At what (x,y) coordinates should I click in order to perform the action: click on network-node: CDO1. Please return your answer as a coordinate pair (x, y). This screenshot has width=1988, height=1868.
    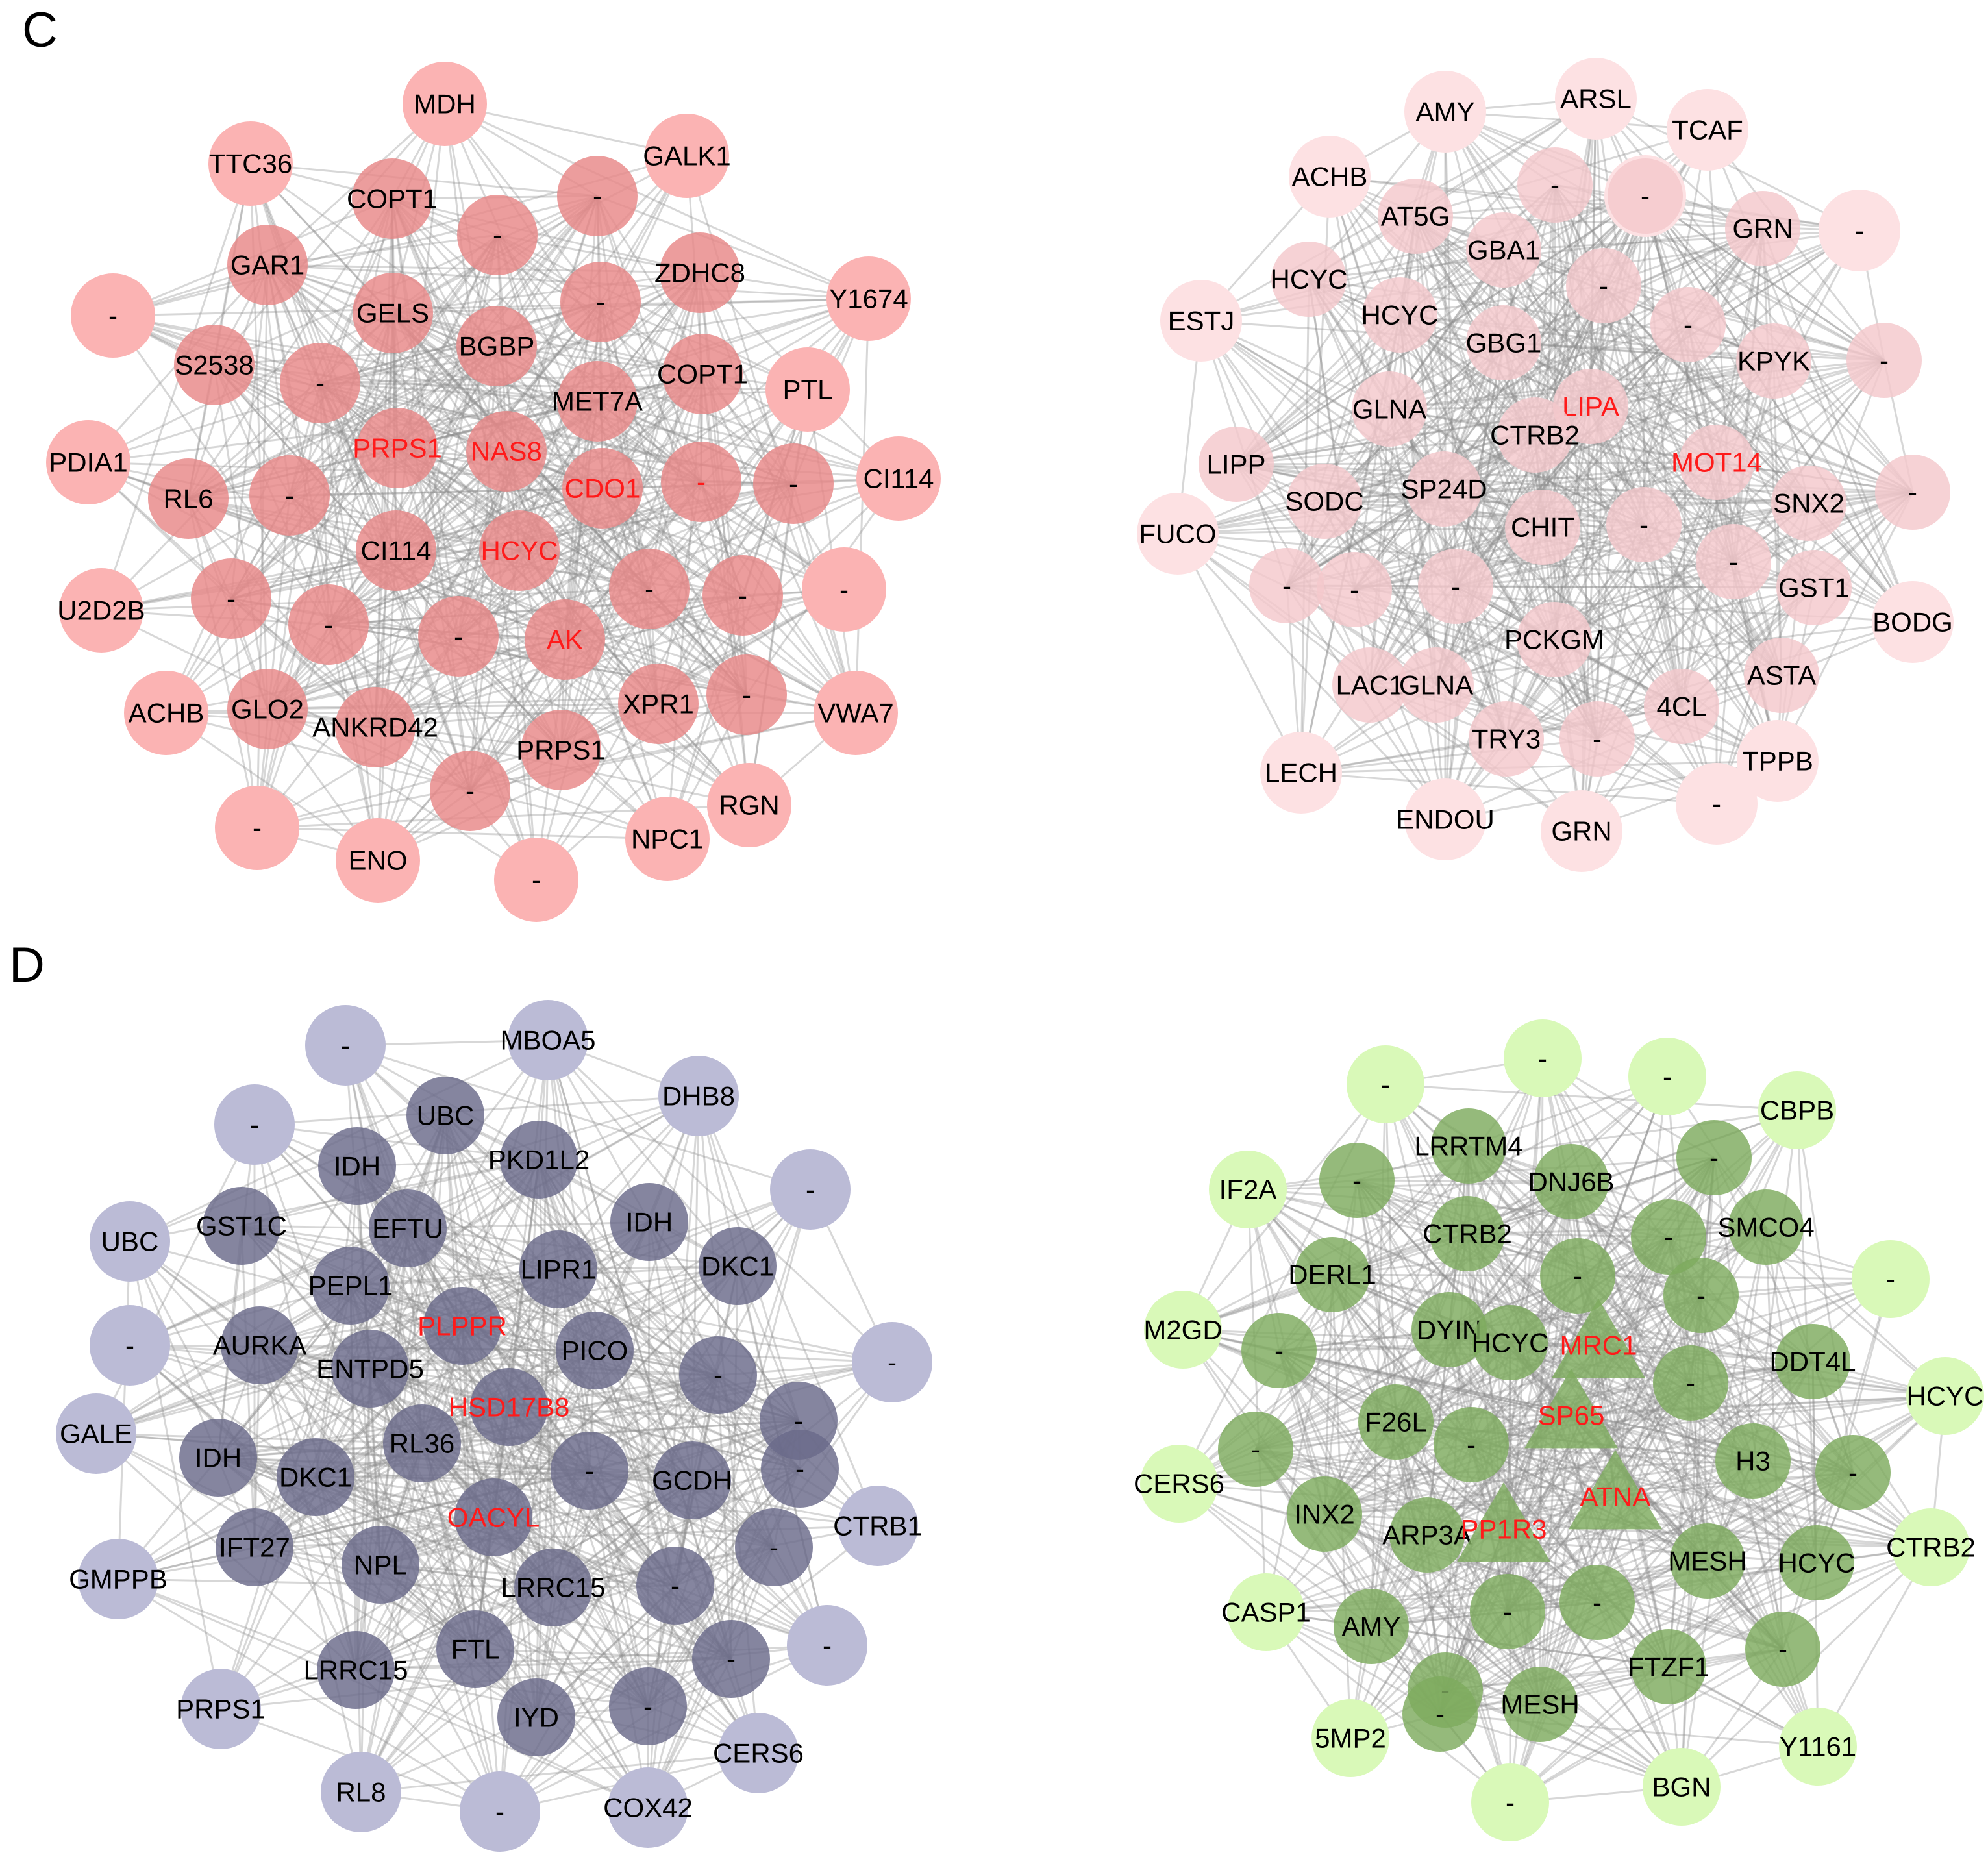
    Looking at the image, I should click on (602, 488).